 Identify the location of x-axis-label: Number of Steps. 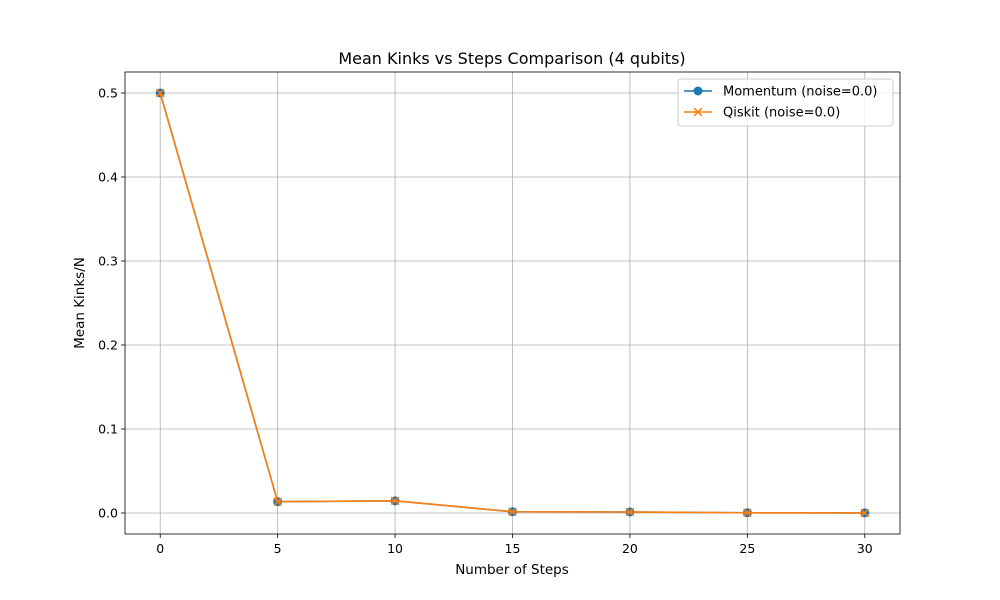
(512, 570).